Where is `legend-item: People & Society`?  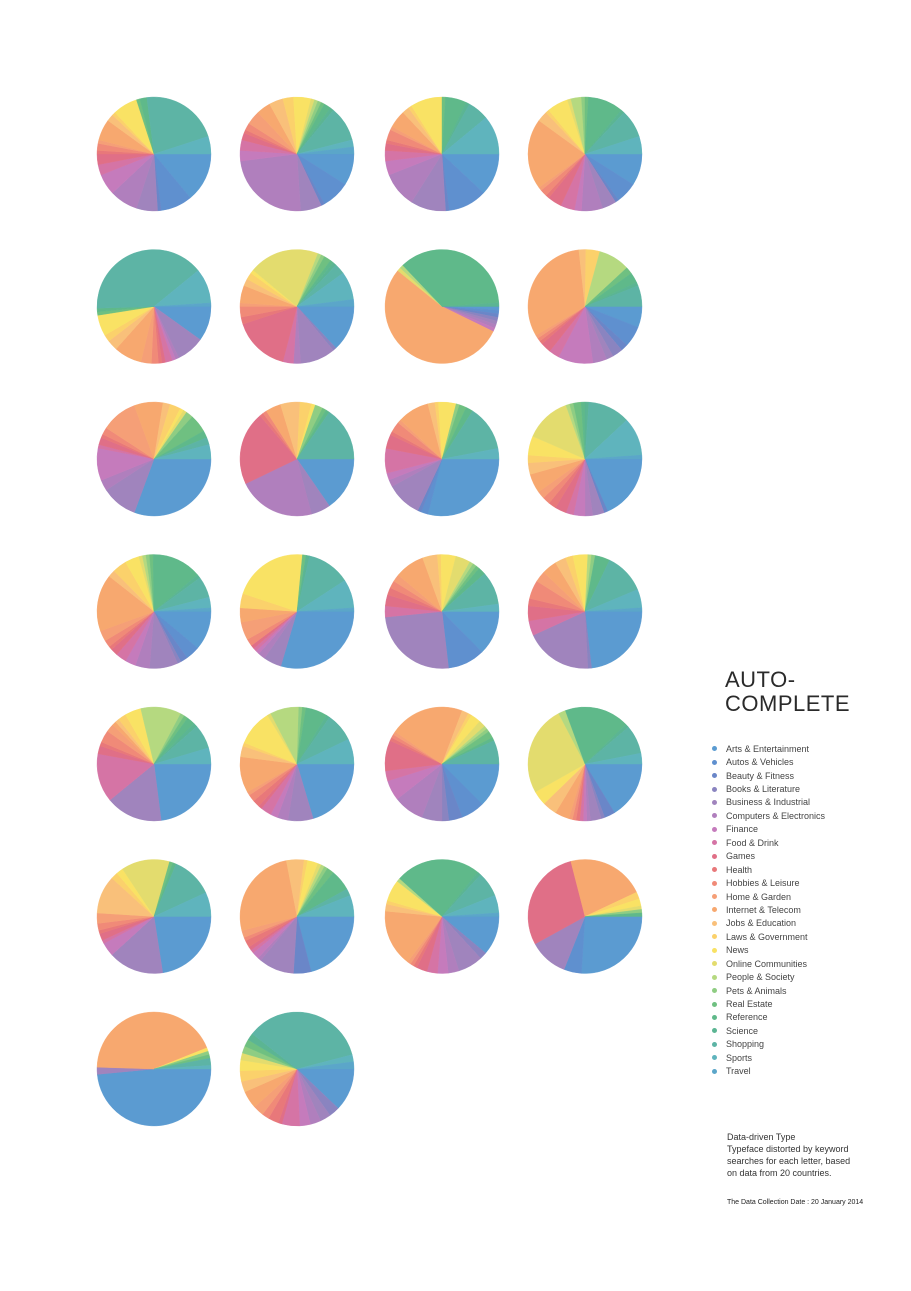
legend-item: People & Society is located at coordinates (768, 976).